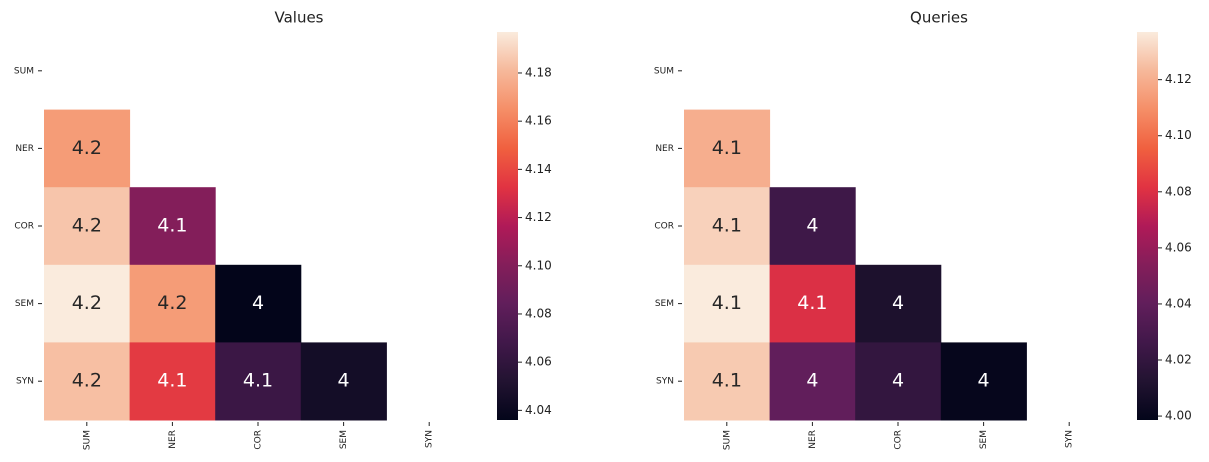 Image resolution: width=1209 pixels, height=462 pixels. I want to click on chart-title: Queries, so click(939, 18).